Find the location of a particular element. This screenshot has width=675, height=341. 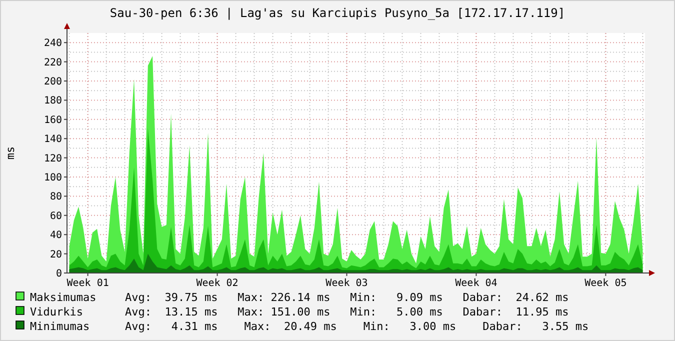

y-tick-label: 180 is located at coordinates (53, 101).